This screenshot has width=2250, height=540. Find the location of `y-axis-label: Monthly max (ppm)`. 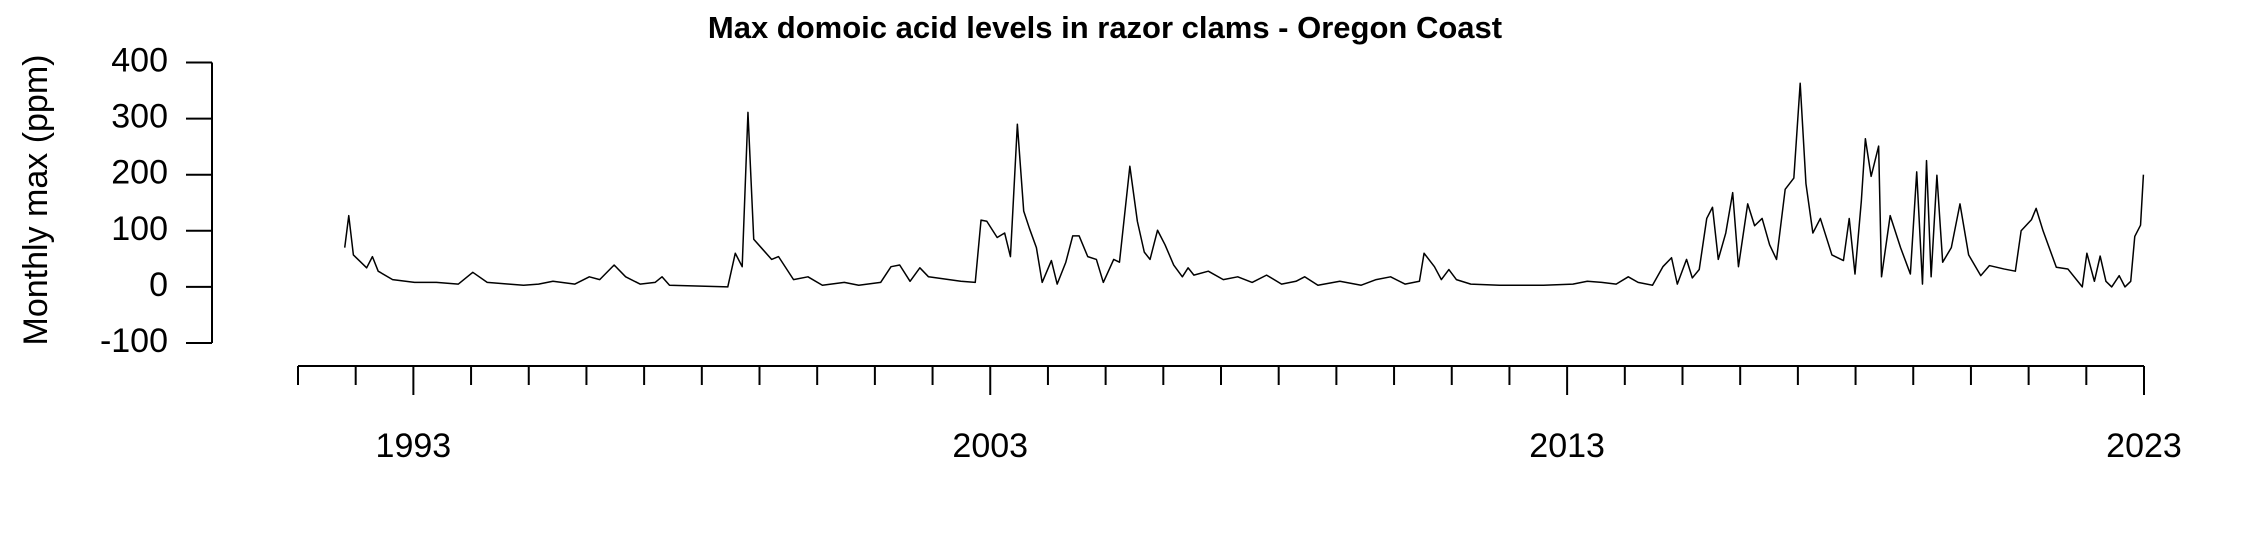

y-axis-label: Monthly max (ppm) is located at coordinates (36, 200).